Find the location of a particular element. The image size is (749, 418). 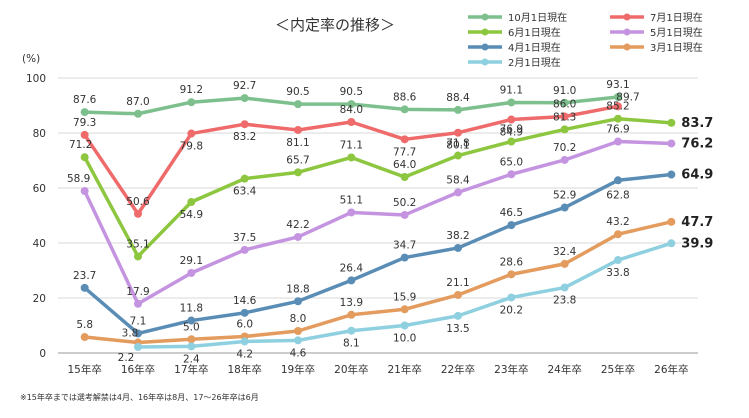

x-tick-label: 23年卒 is located at coordinates (511, 369).